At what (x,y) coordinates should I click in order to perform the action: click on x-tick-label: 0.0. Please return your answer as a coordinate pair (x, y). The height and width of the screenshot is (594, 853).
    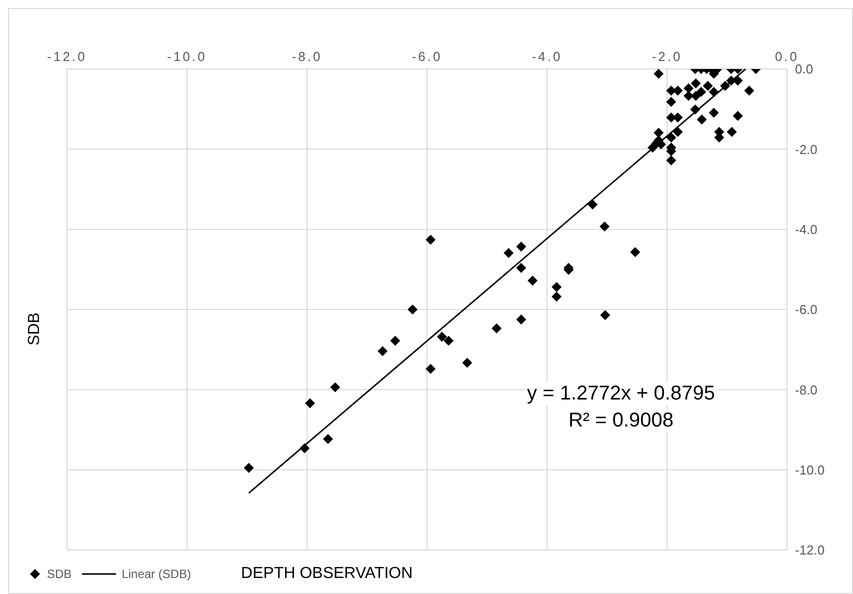
    Looking at the image, I should click on (787, 56).